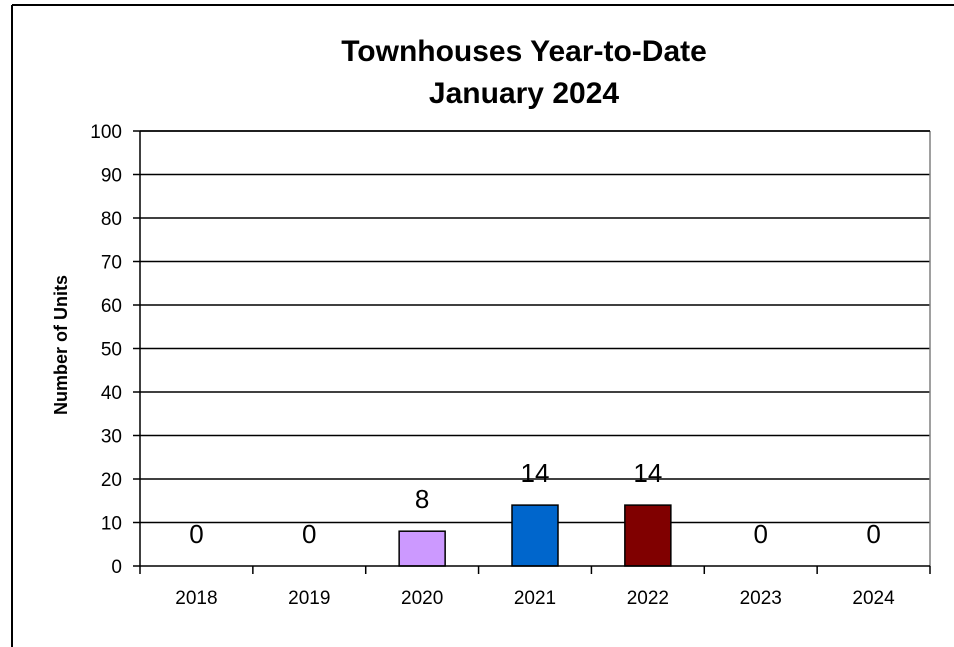 The width and height of the screenshot is (954, 647). I want to click on x-tick-label: 2018, so click(196, 598).